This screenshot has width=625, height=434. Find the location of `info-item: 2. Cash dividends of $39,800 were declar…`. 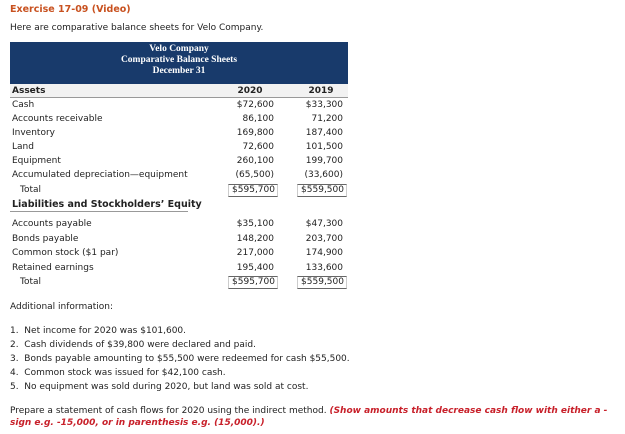

info-item: 2. Cash dividends of $39,800 were declar… is located at coordinates (133, 345).